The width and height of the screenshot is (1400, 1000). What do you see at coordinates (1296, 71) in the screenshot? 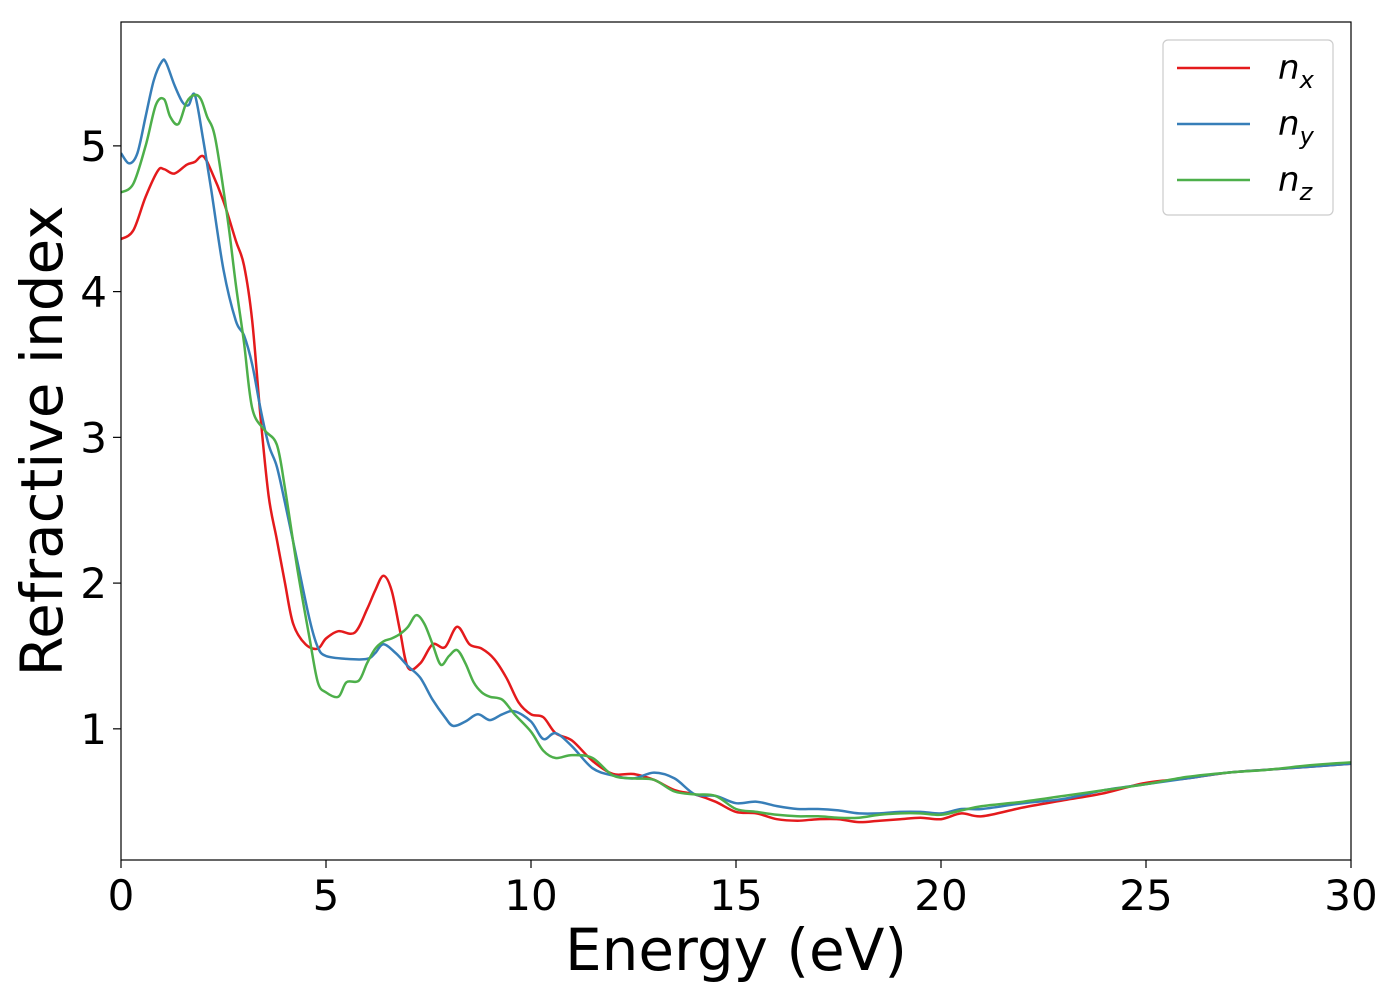
I see `legend-label-x: nx` at bounding box center [1296, 71].